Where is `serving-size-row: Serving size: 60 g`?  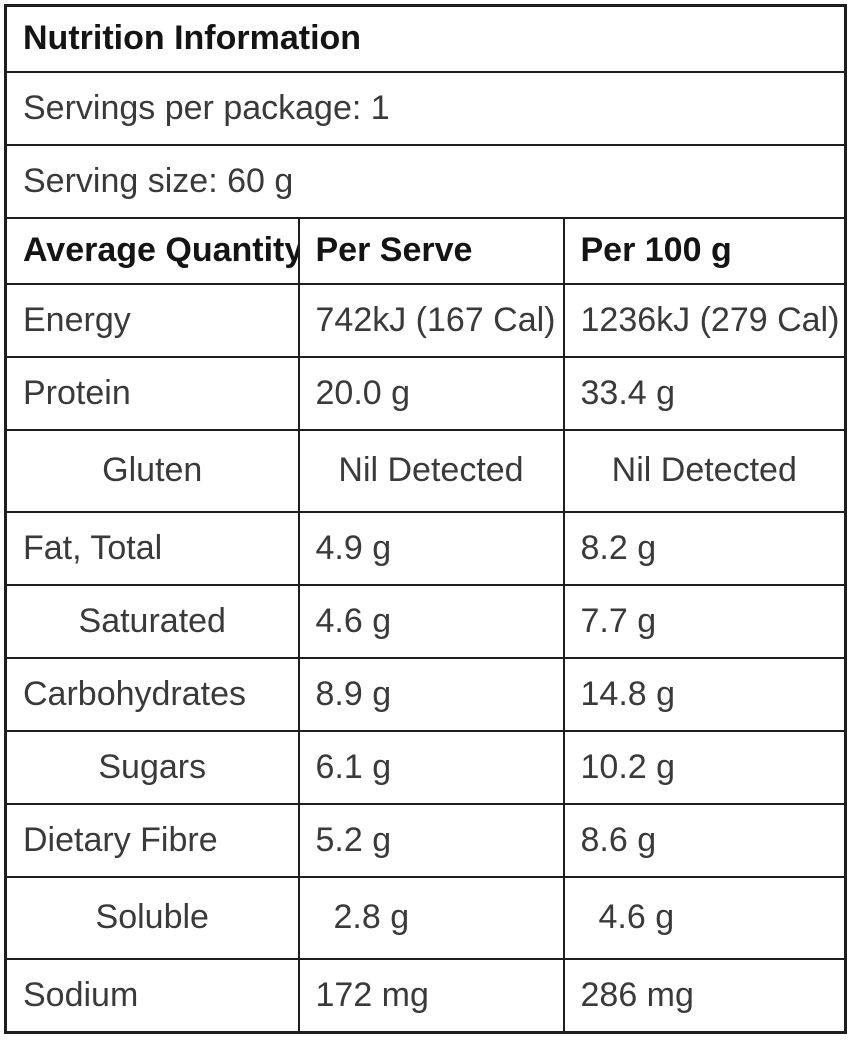
serving-size-row: Serving size: 60 g is located at coordinates (425, 181).